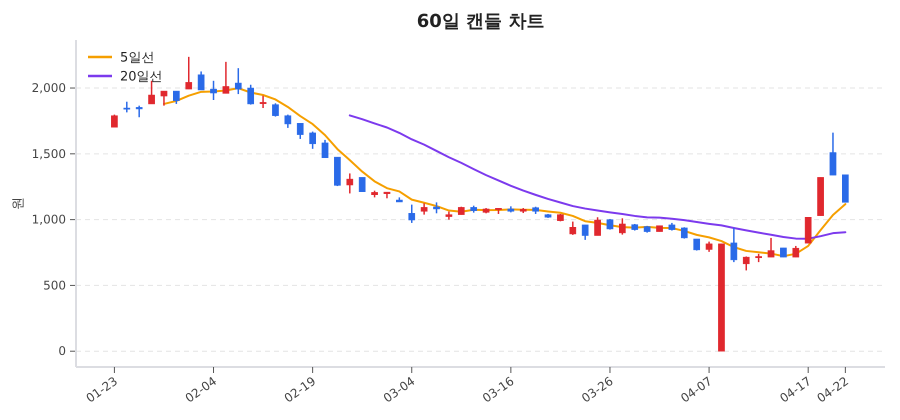 This screenshot has width=900, height=420. Describe the element at coordinates (62, 351) in the screenshot. I see `y-tick-label: 0` at that location.